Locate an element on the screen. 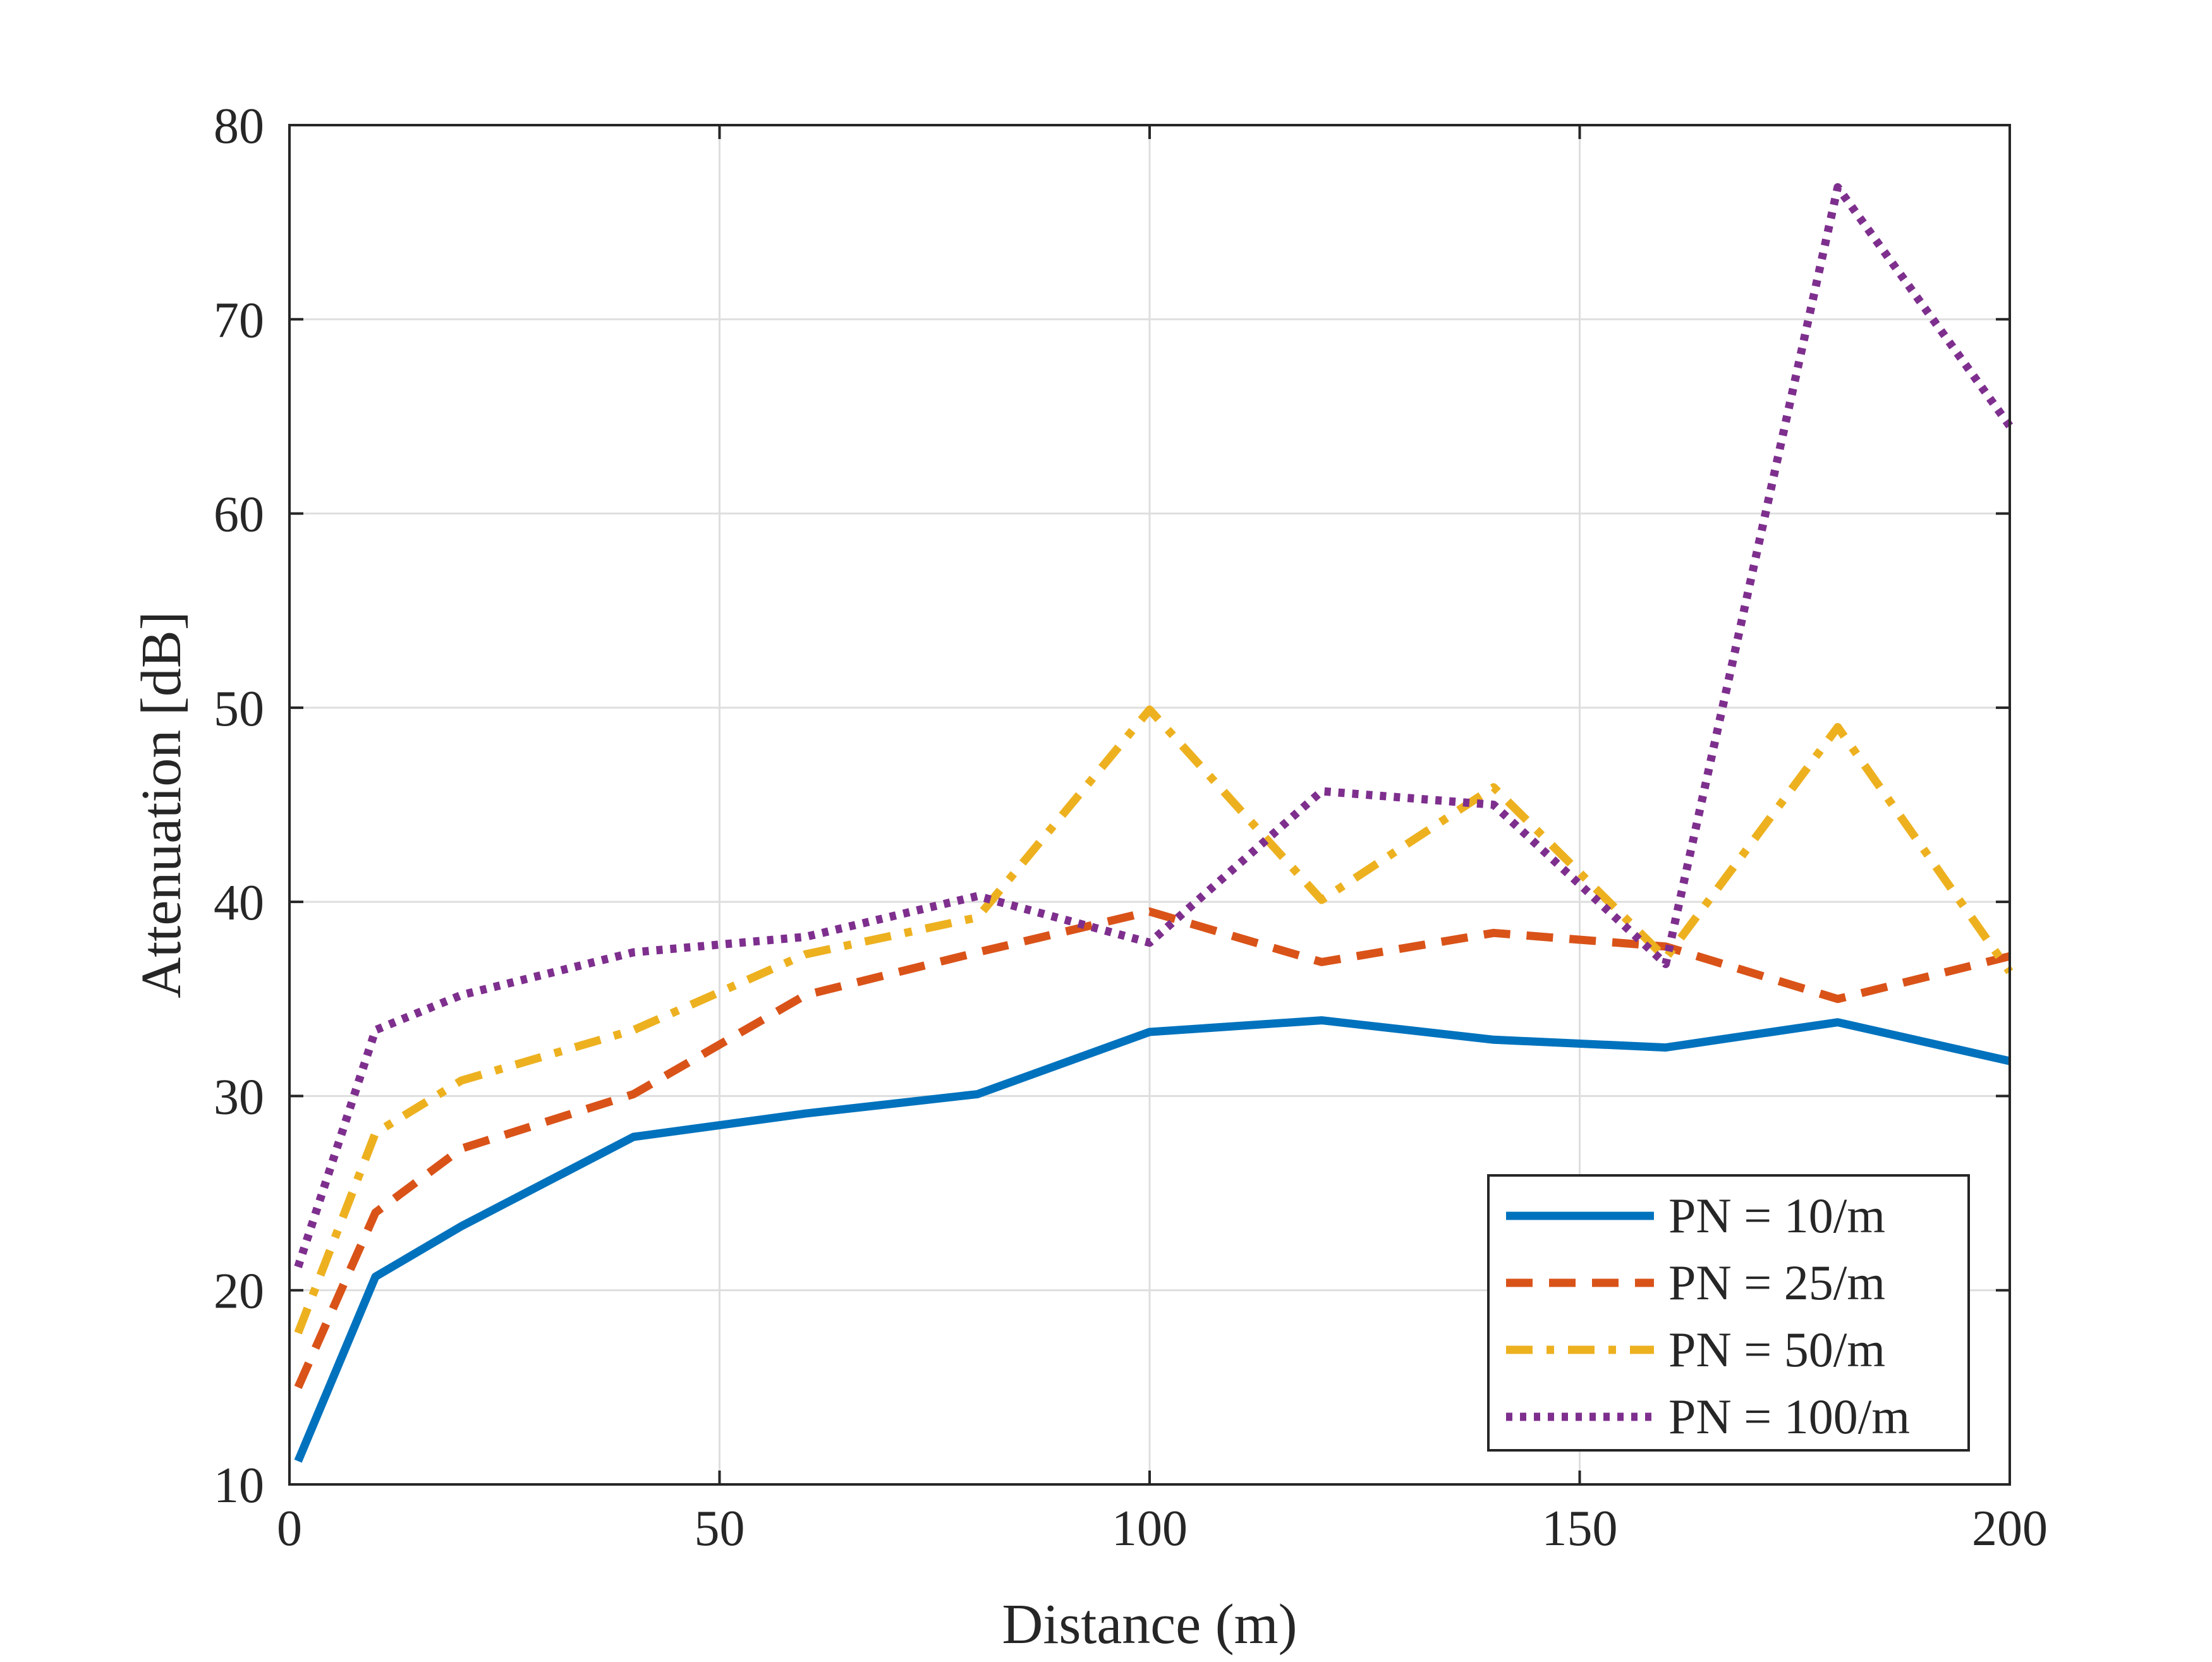 The height and width of the screenshot is (1662, 2212). y-tick-label: 80 is located at coordinates (239, 126).